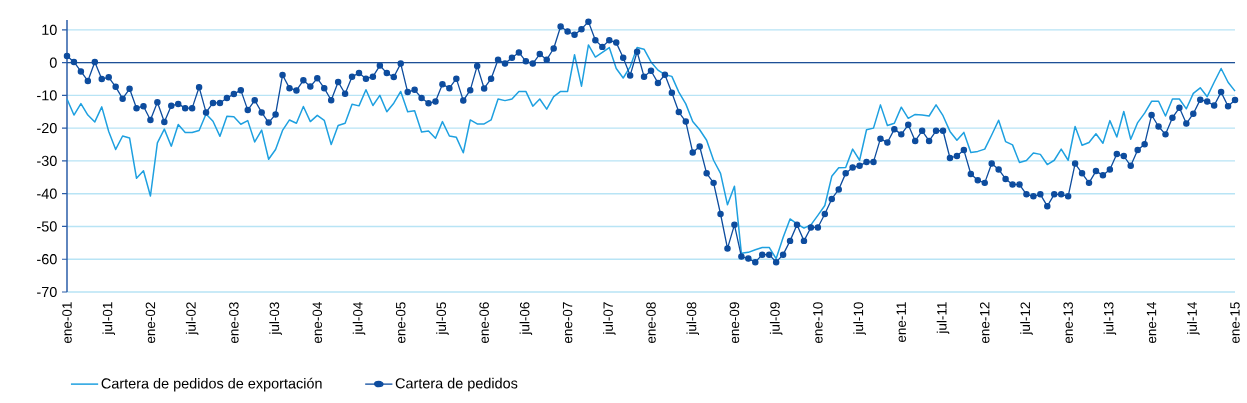 The height and width of the screenshot is (403, 1247). What do you see at coordinates (150, 322) in the screenshot?
I see `x-tick-label: ene-02` at bounding box center [150, 322].